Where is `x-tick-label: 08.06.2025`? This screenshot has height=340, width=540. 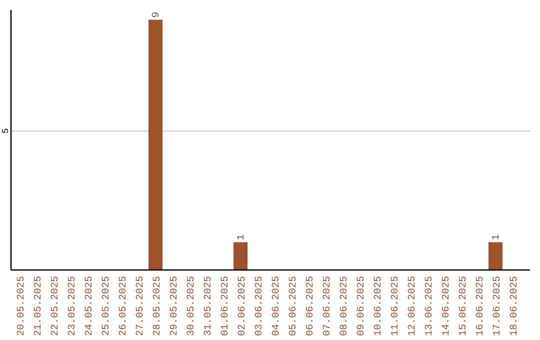 x-tick-label: 08.06.2025 is located at coordinates (345, 306).